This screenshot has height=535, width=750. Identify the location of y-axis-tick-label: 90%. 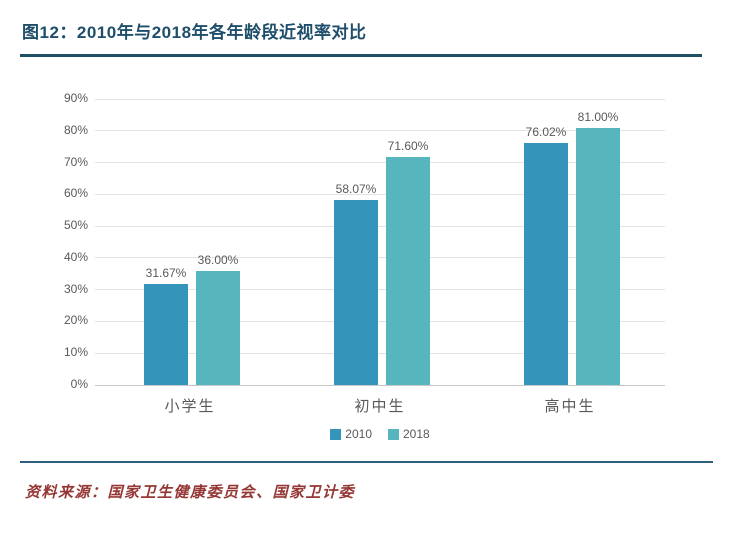
(75, 98).